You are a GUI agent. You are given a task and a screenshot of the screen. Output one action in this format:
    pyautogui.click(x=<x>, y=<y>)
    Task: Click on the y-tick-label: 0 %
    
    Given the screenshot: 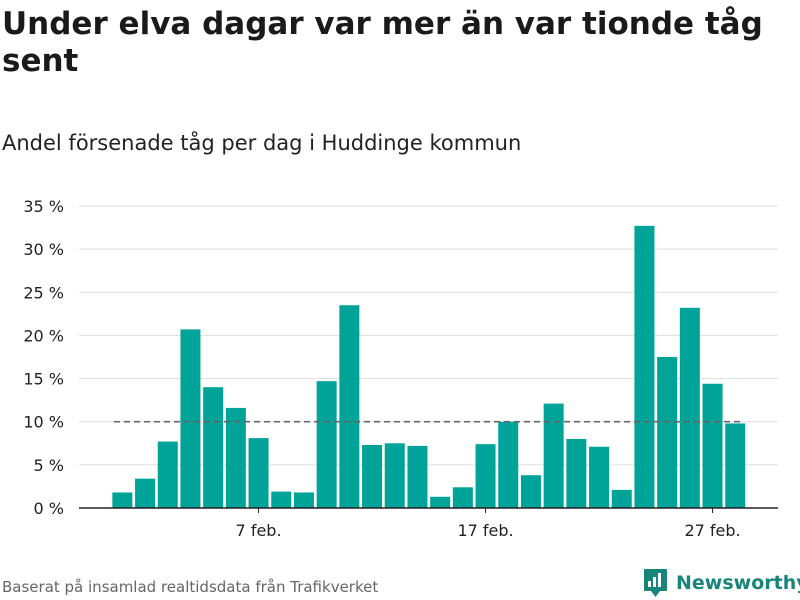 What is the action you would take?
    pyautogui.click(x=49, y=508)
    